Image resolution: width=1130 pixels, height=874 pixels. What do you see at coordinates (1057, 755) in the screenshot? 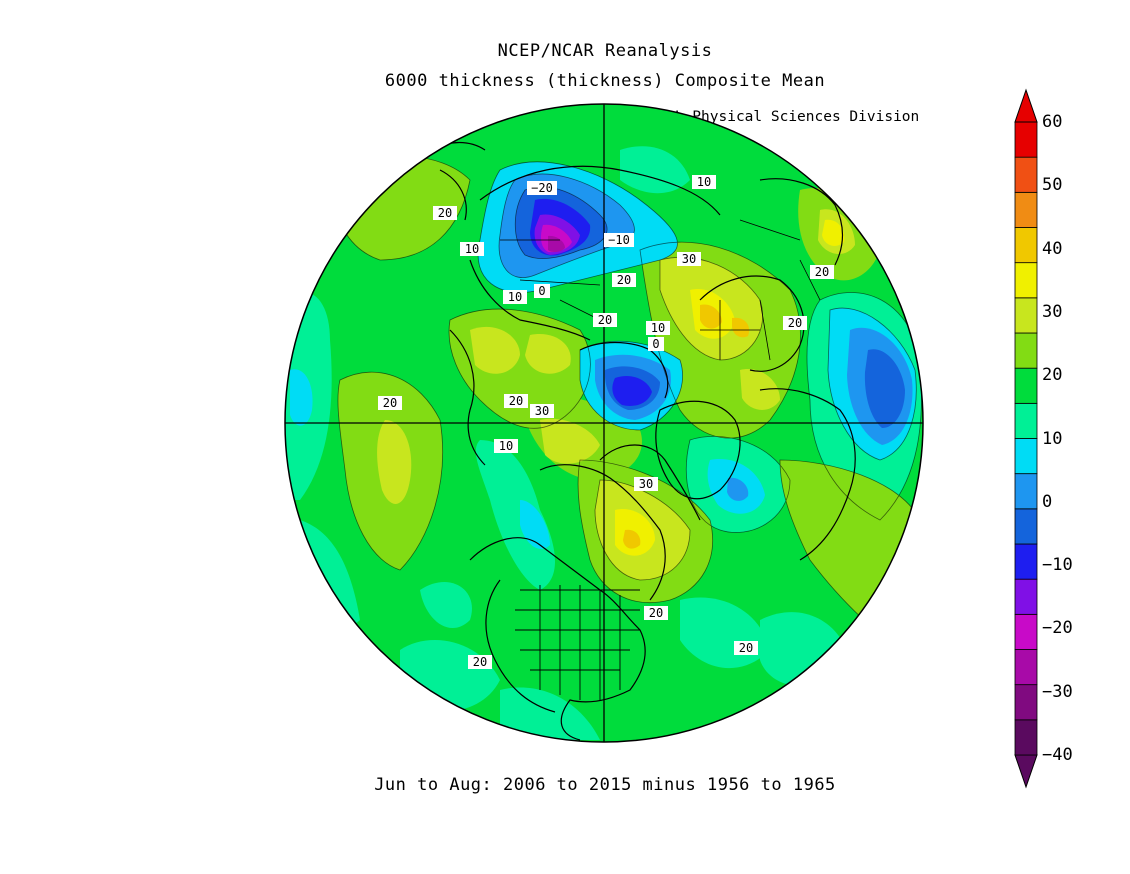
I see `colorbar-tick-label: −40` at bounding box center [1057, 755].